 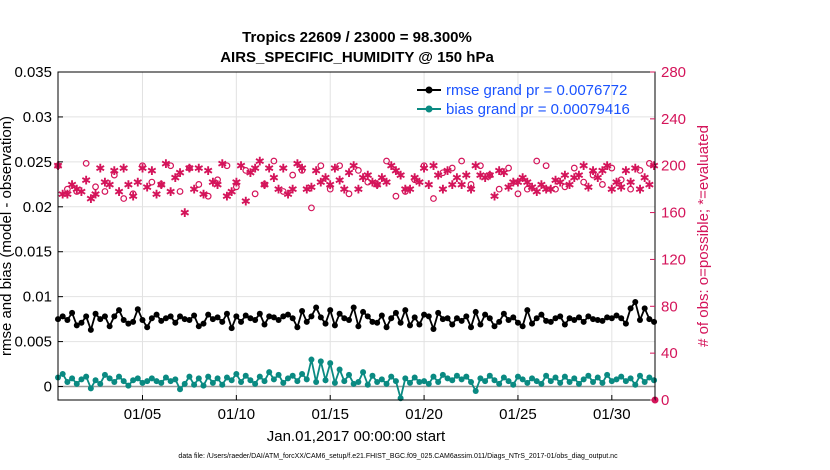 What do you see at coordinates (703, 236) in the screenshot?
I see `y-axis-right-label: # of obs: o=possible; *=evaluated` at bounding box center [703, 236].